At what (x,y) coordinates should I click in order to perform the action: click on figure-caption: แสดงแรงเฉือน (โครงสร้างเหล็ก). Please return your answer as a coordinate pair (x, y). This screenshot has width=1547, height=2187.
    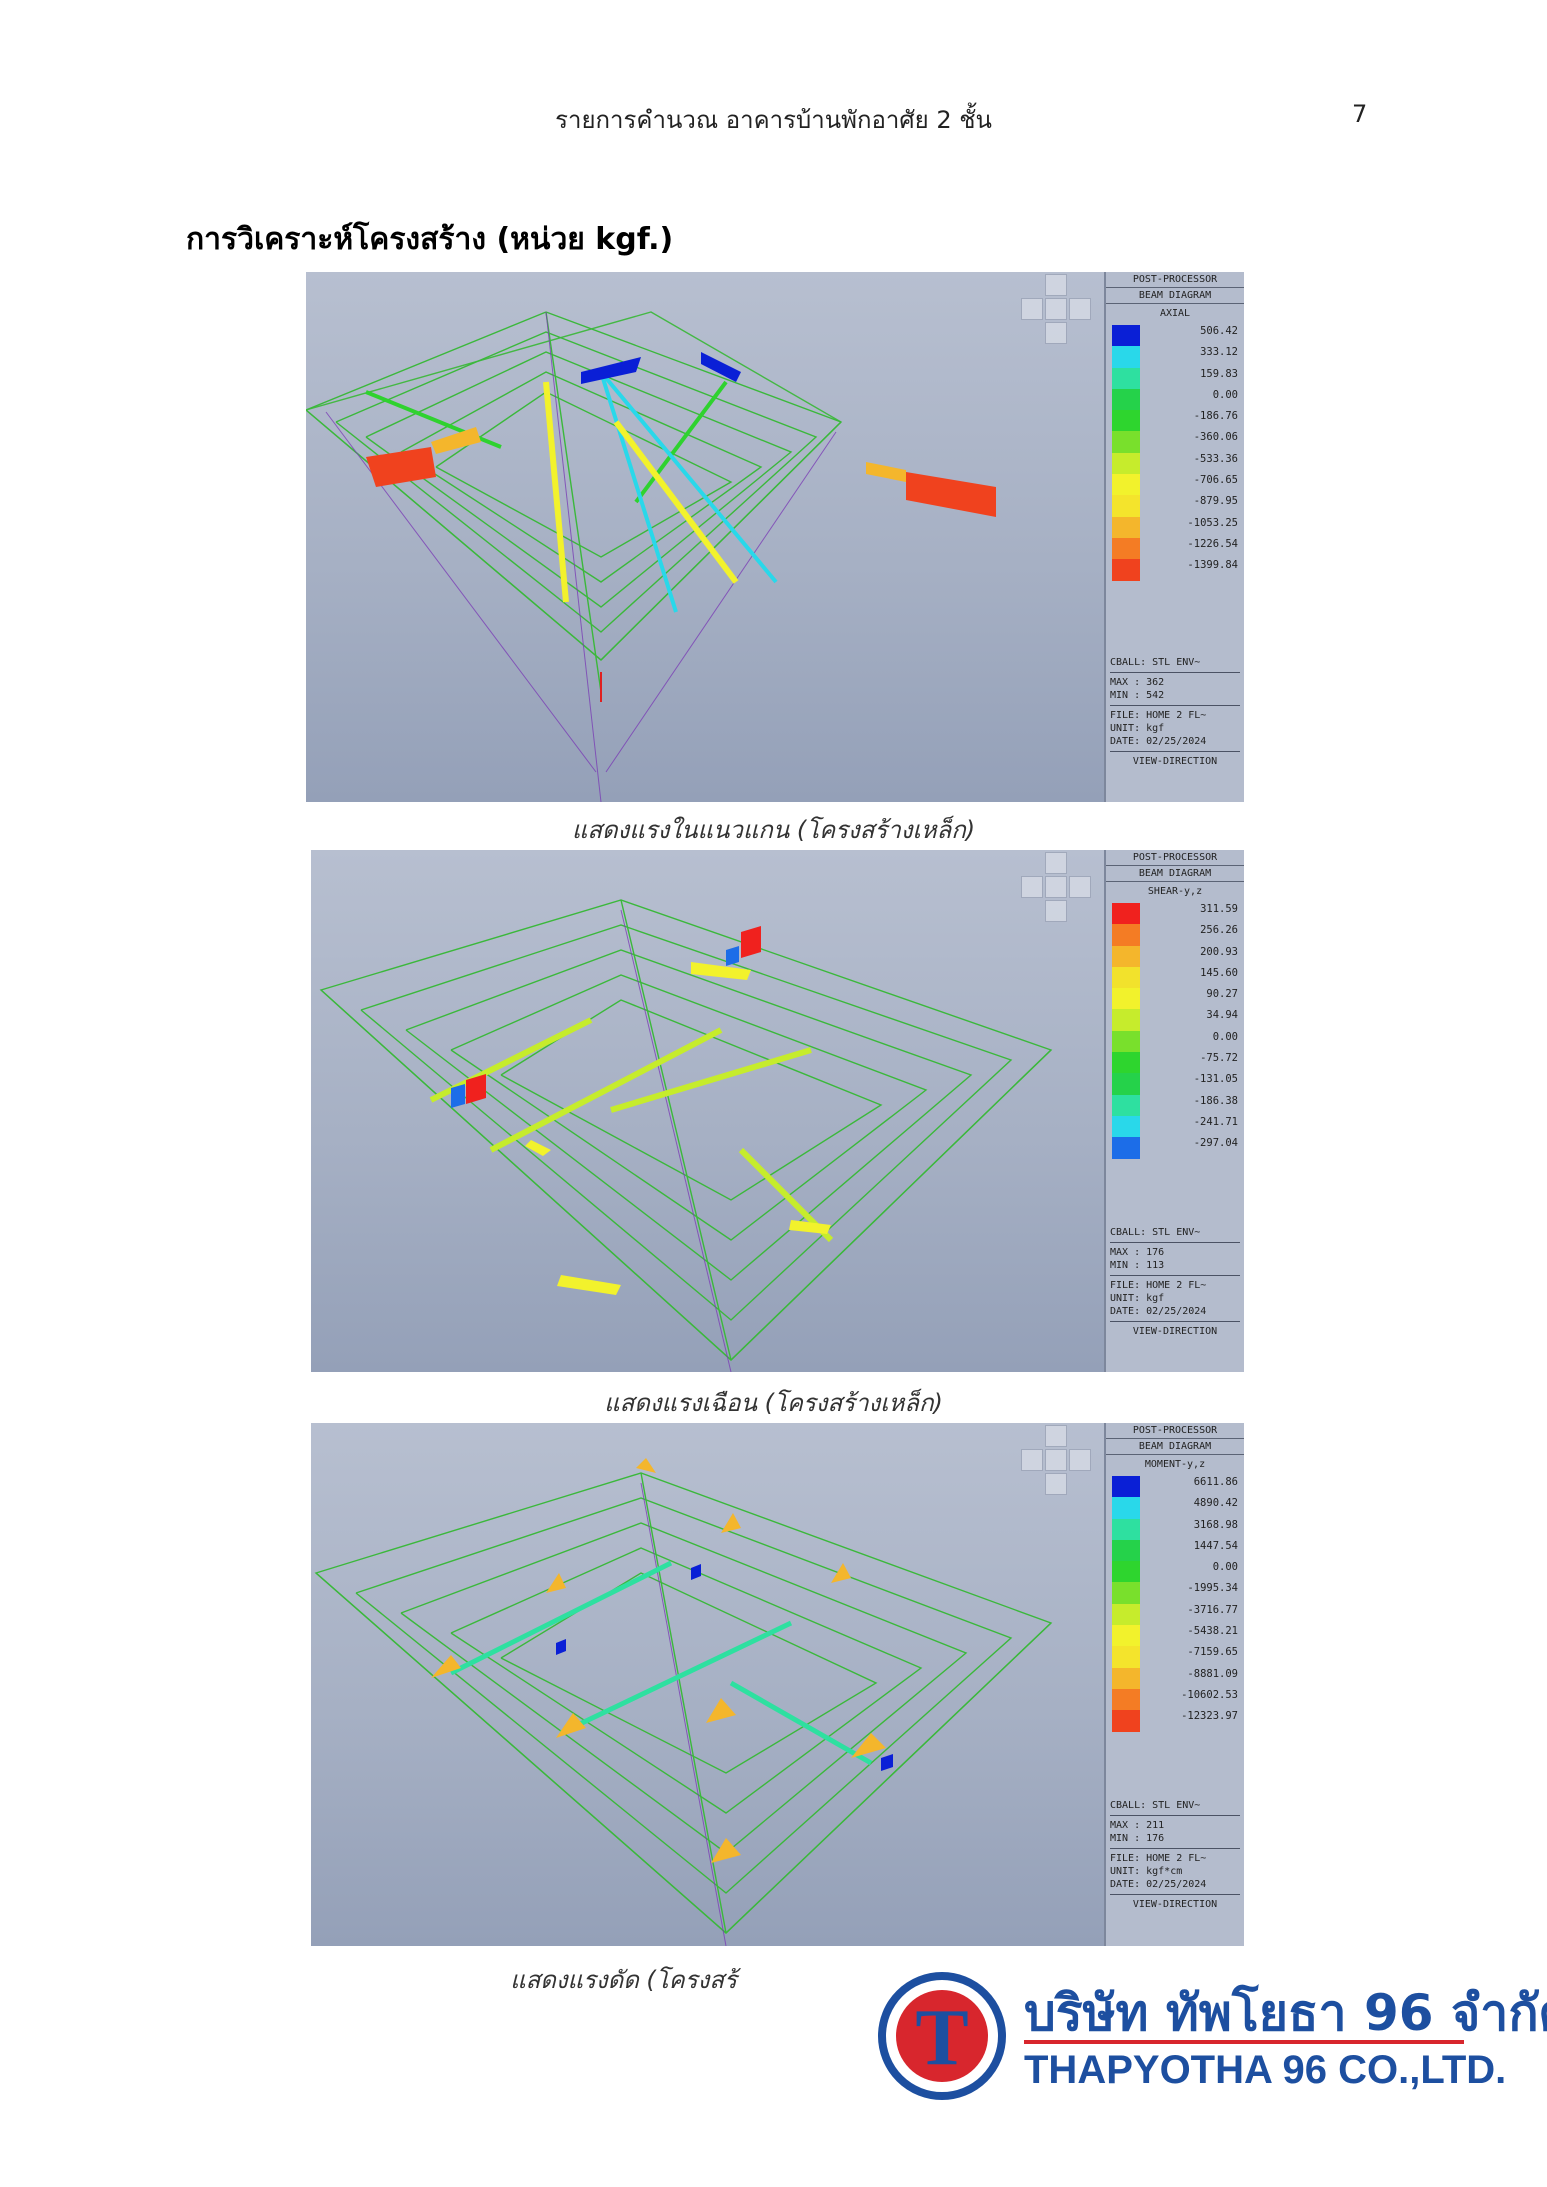
    Looking at the image, I should click on (773, 1403).